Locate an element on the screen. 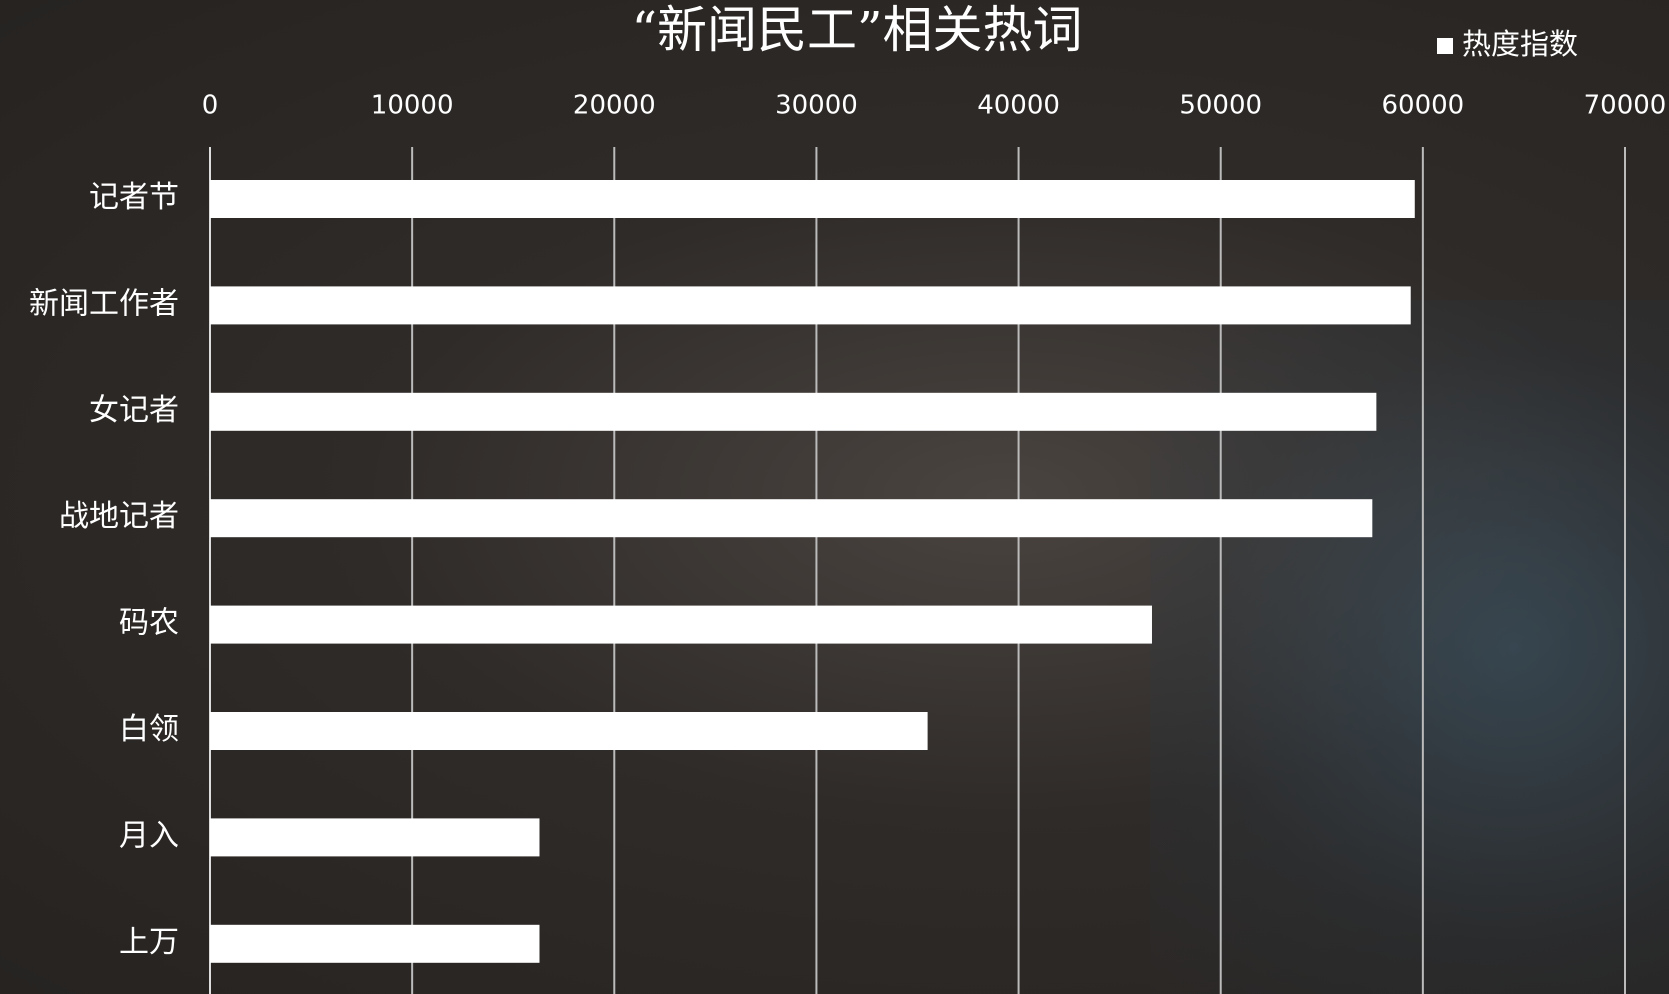  y-tick-label: 码农 is located at coordinates (149, 623).